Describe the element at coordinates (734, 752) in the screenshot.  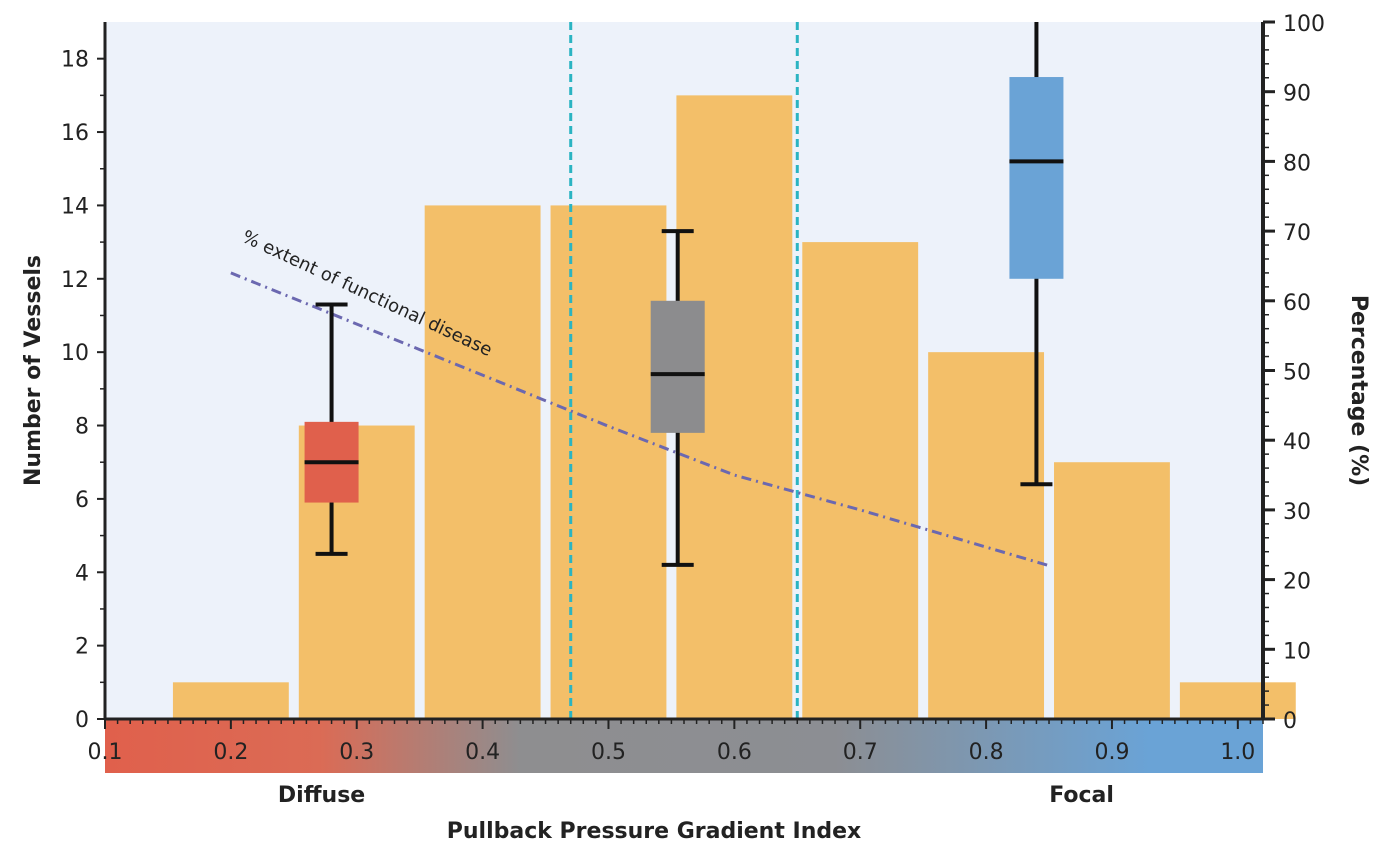
I see `x-tick-label-5: 0.6` at that location.